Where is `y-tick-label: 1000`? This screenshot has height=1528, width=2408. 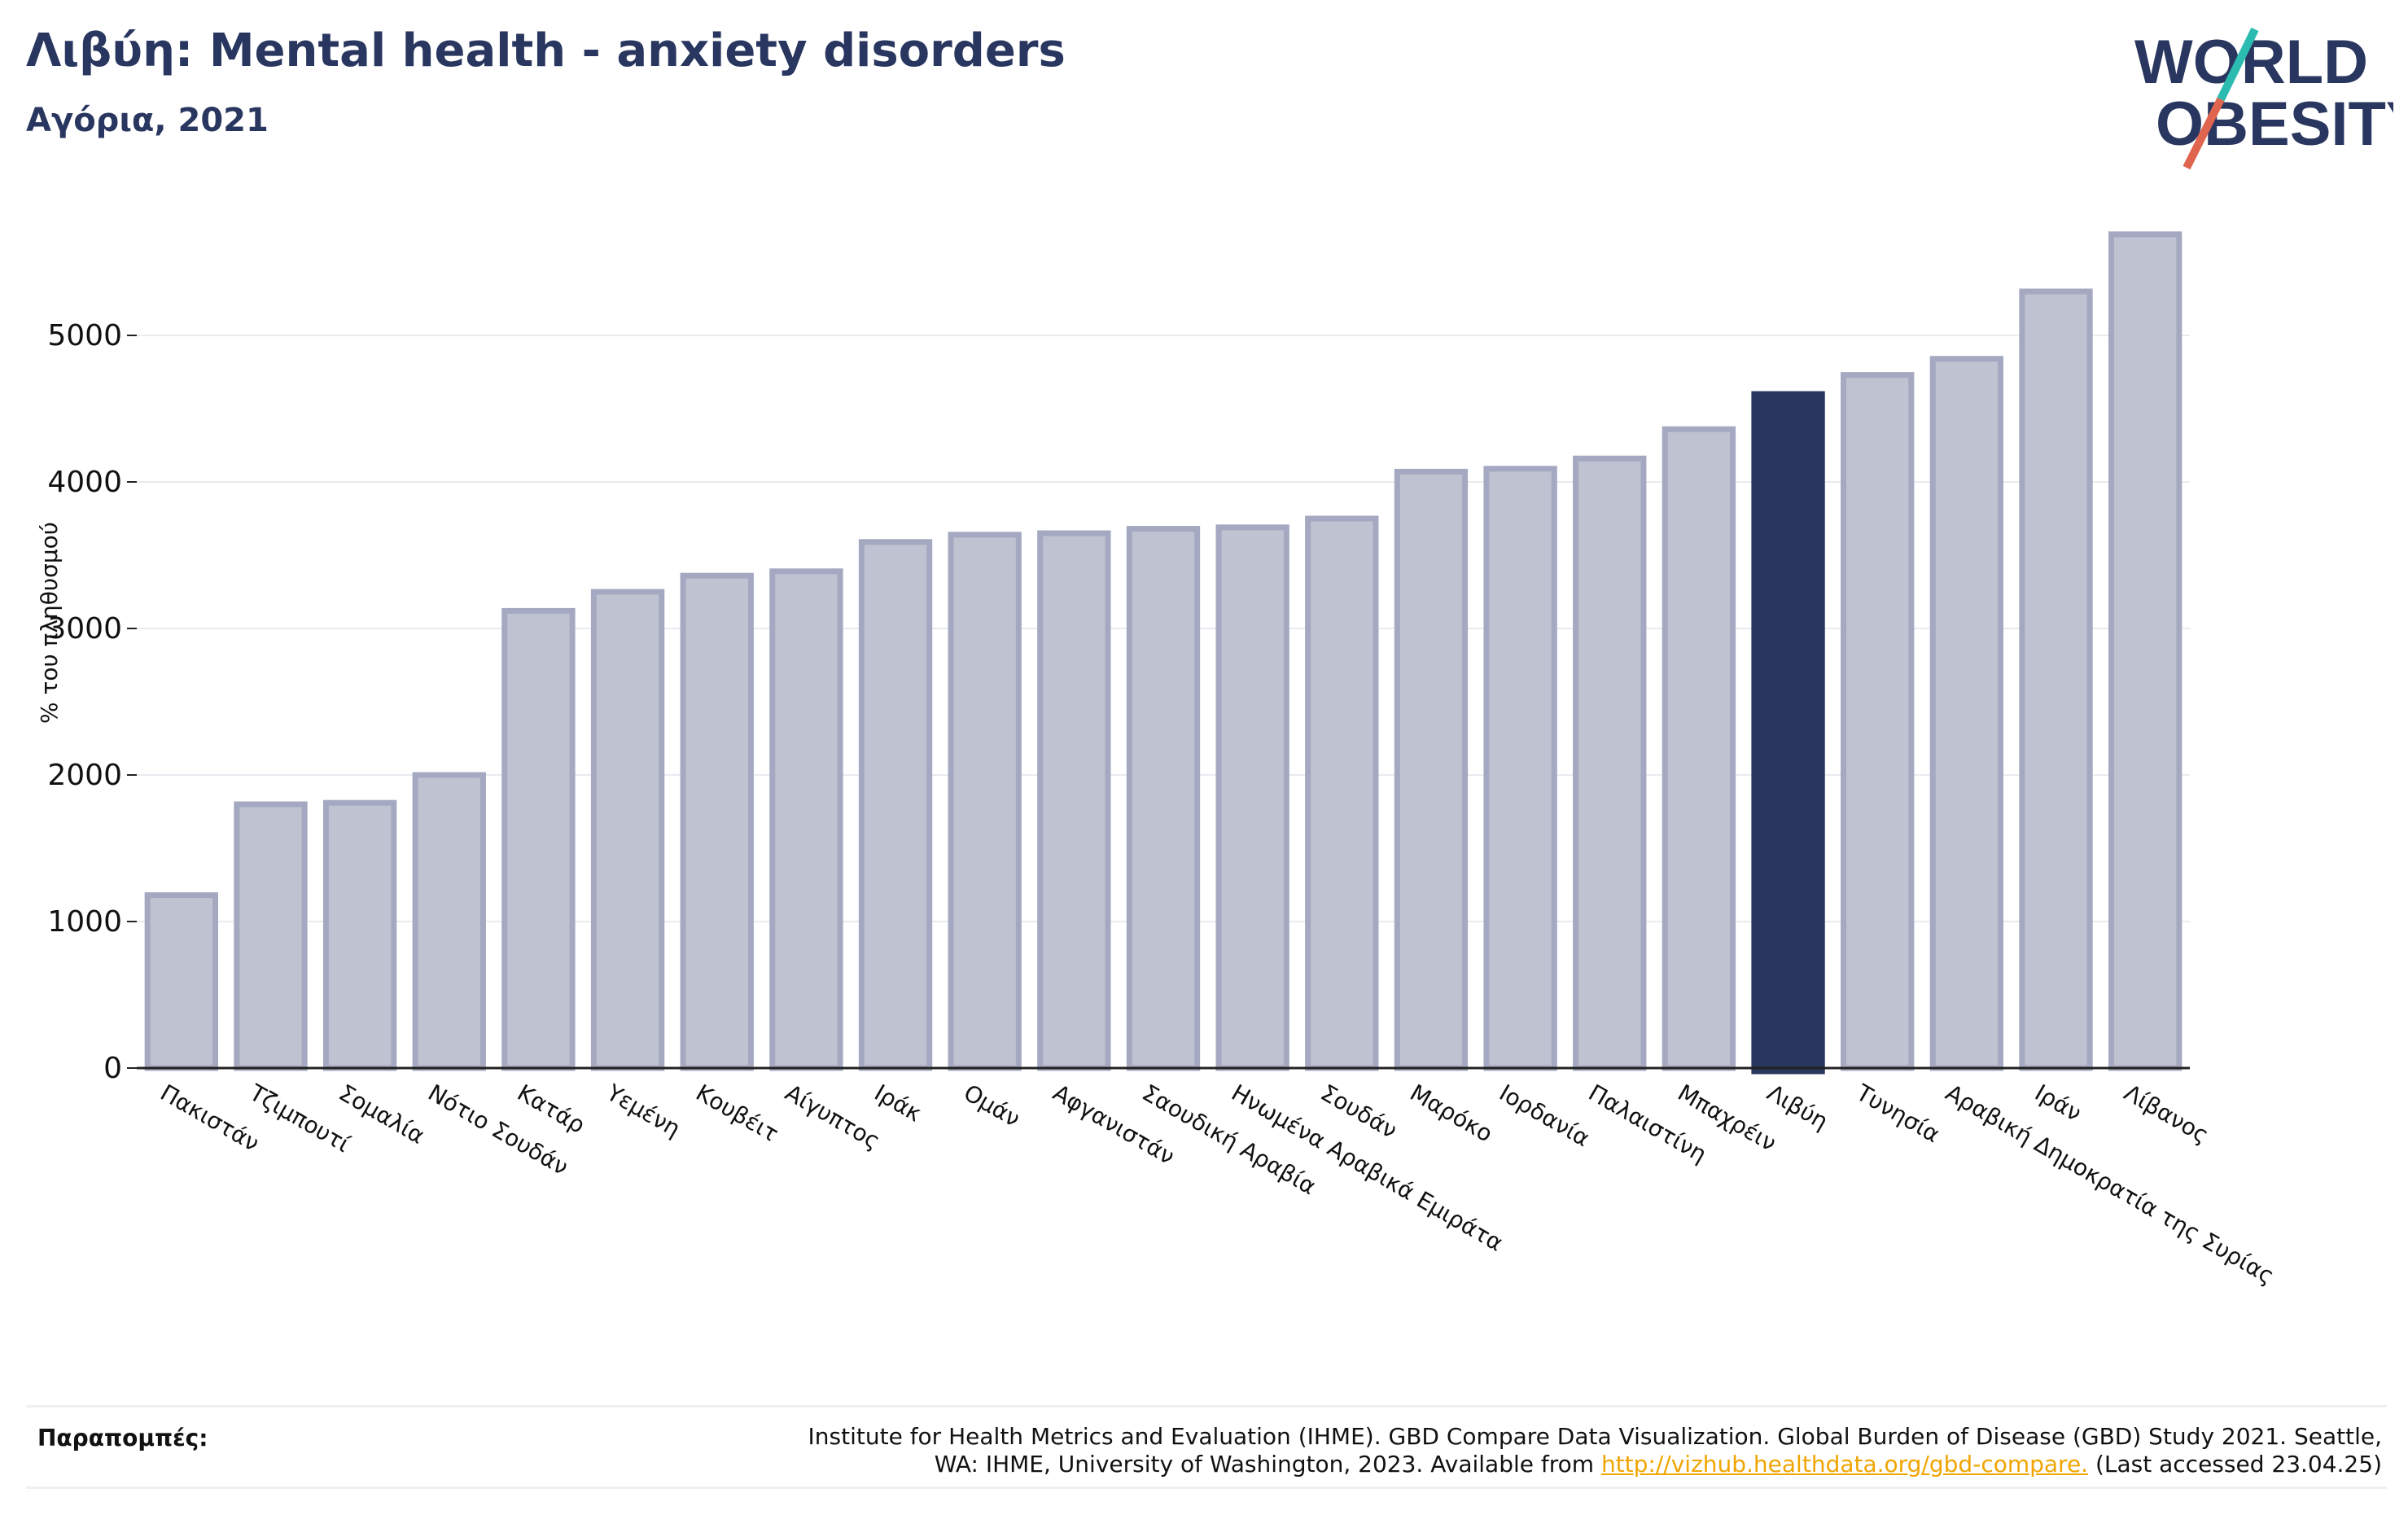 y-tick-label: 1000 is located at coordinates (84, 922).